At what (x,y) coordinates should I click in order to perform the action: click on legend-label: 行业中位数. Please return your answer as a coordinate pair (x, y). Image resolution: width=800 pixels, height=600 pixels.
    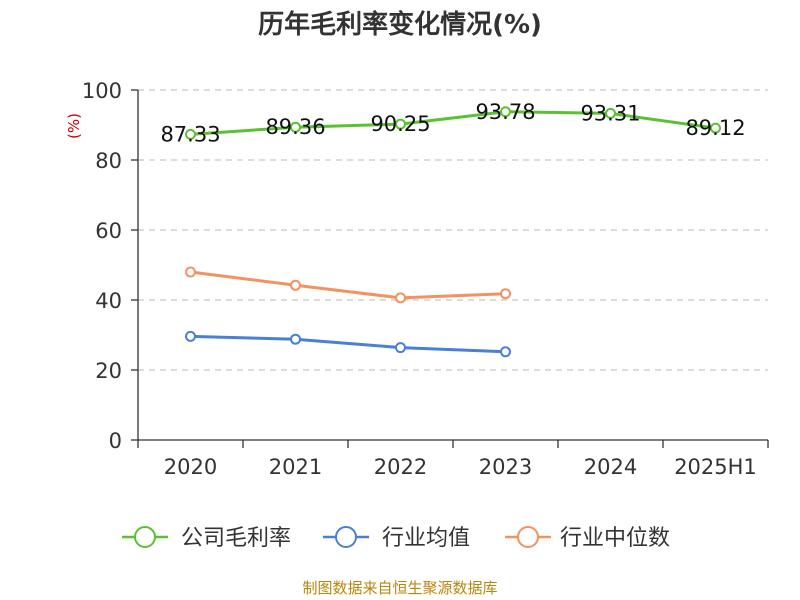
    Looking at the image, I should click on (615, 538).